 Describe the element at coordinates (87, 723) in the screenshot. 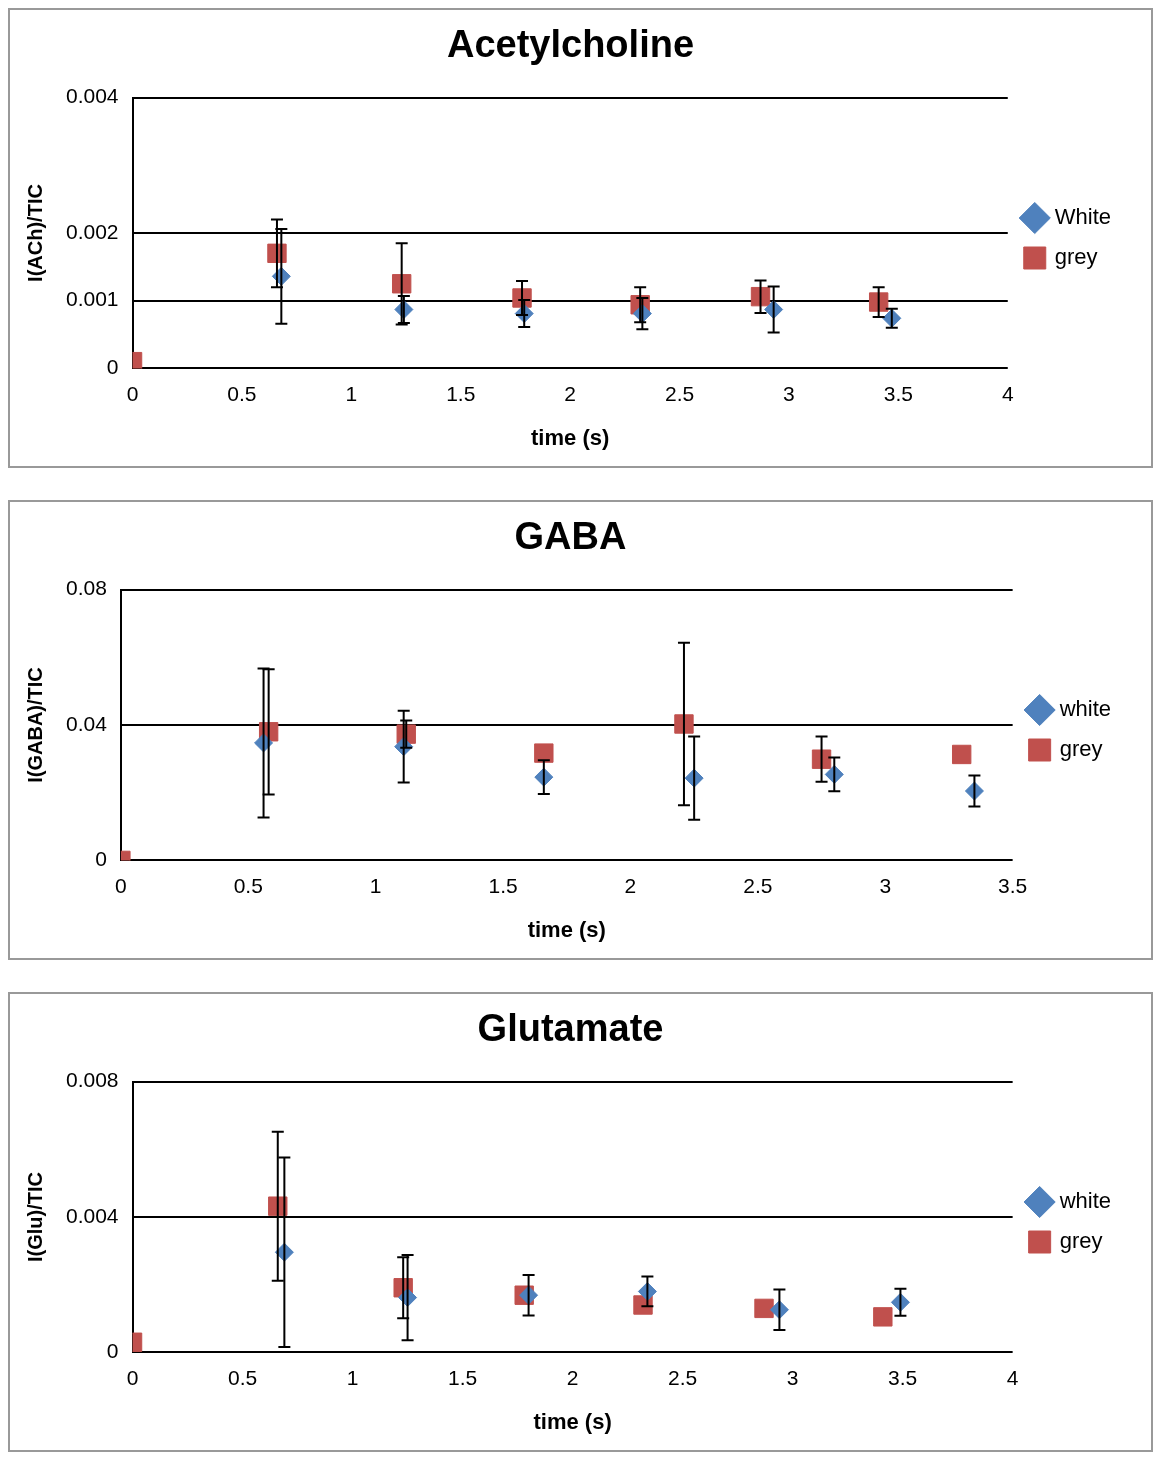

I see `y-tick-label: 0.04` at that location.